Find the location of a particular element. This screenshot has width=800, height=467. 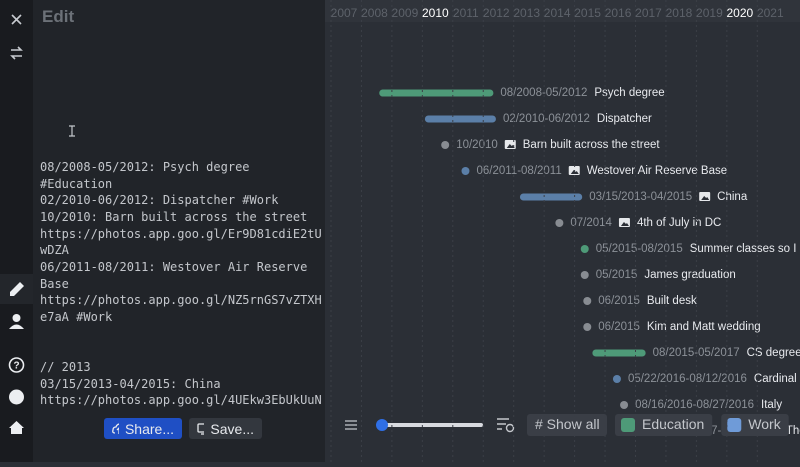

sidebar: ? is located at coordinates (16, 231).